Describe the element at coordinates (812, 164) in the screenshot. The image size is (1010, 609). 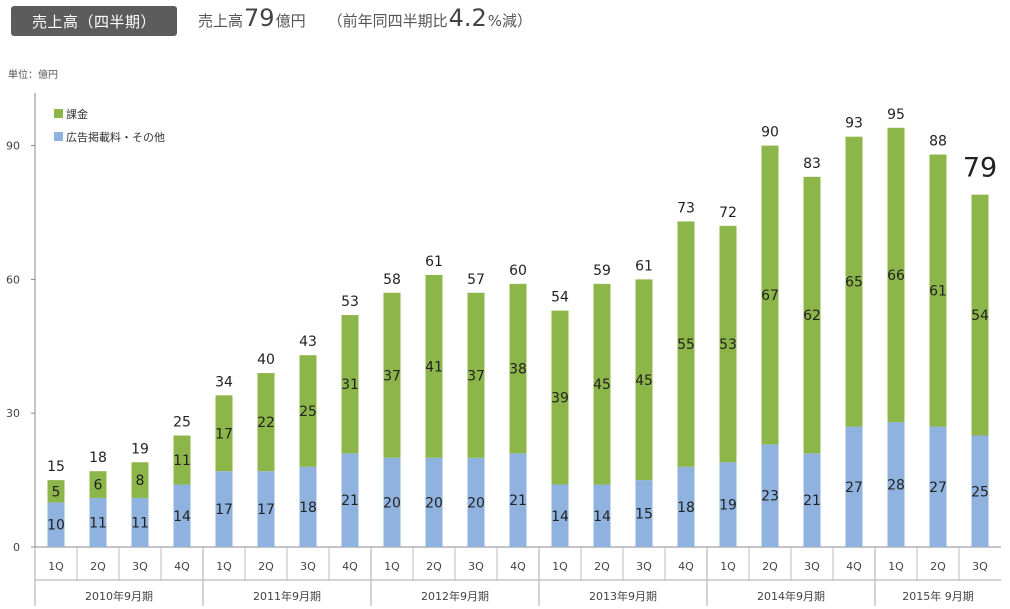
I see `bar-total-label: 83` at that location.